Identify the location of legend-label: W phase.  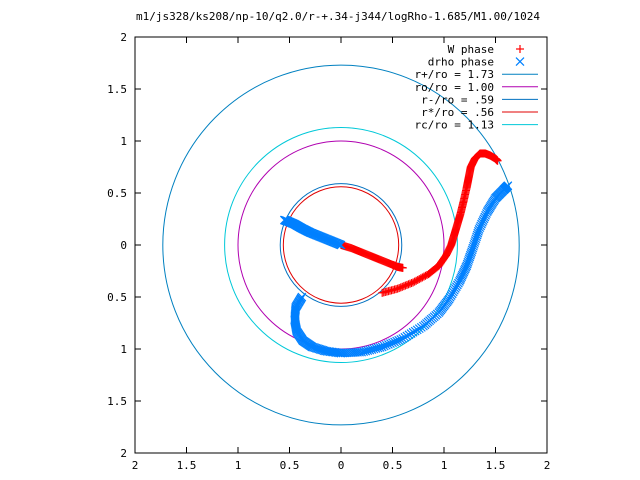
(471, 49).